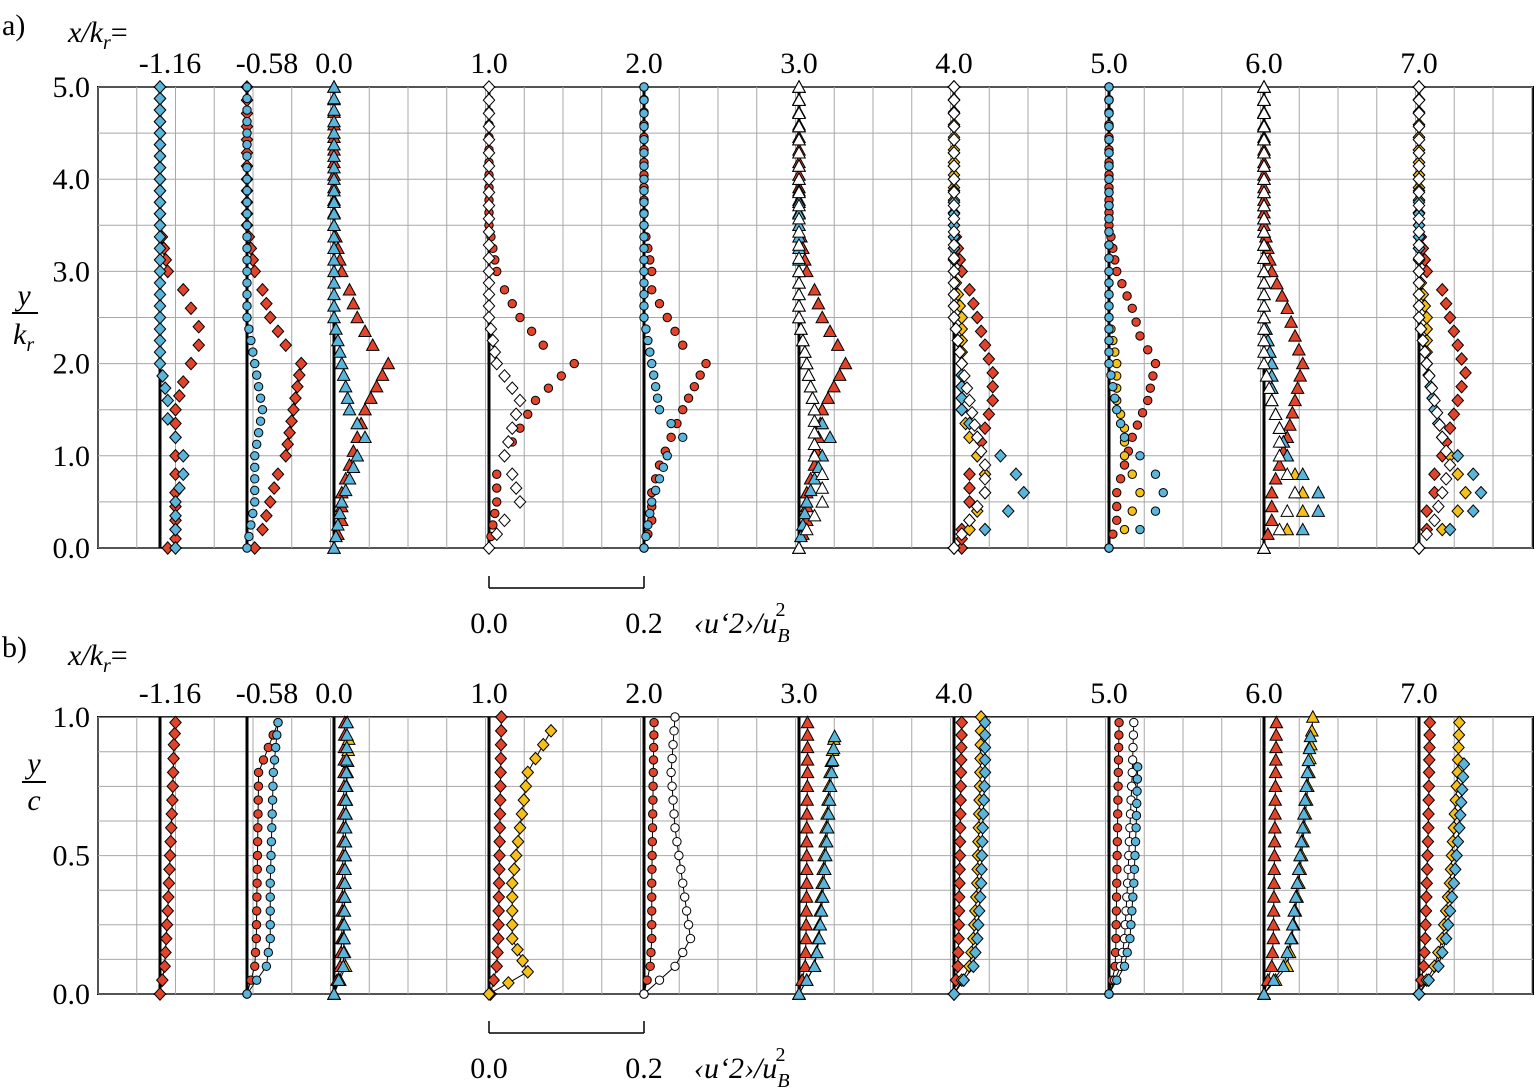  What do you see at coordinates (72, 456) in the screenshot?
I see `y-tick-label: 1.0` at bounding box center [72, 456].